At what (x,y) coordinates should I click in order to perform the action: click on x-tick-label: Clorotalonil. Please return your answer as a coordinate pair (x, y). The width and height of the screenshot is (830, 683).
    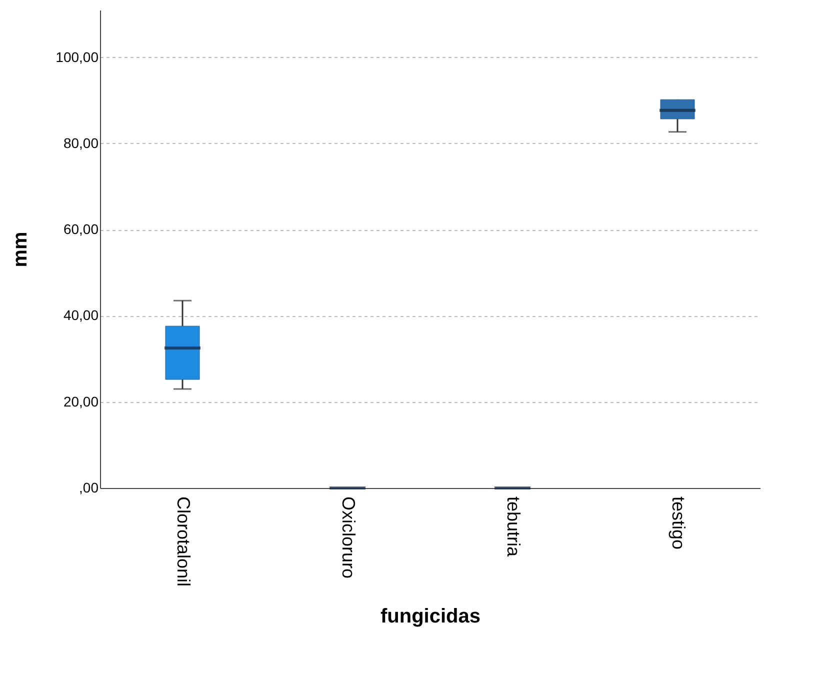
    Looking at the image, I should click on (184, 541).